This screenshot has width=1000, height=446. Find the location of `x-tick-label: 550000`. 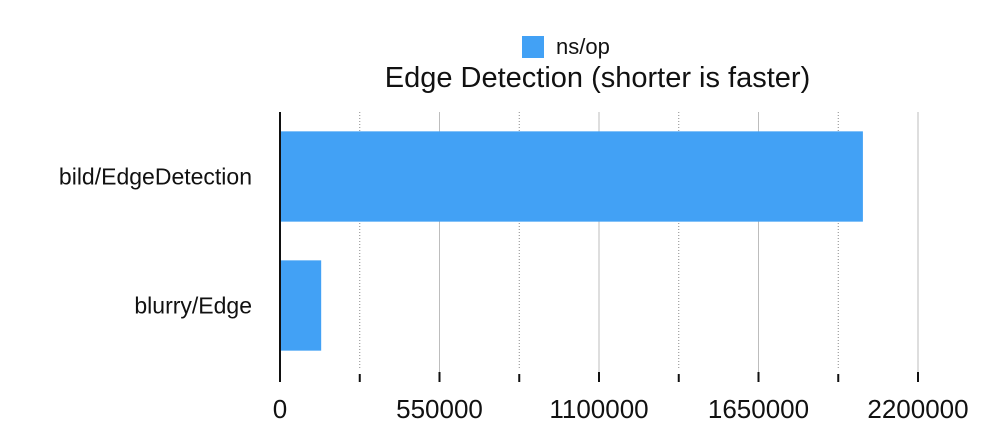

x-tick-label: 550000 is located at coordinates (439, 409).